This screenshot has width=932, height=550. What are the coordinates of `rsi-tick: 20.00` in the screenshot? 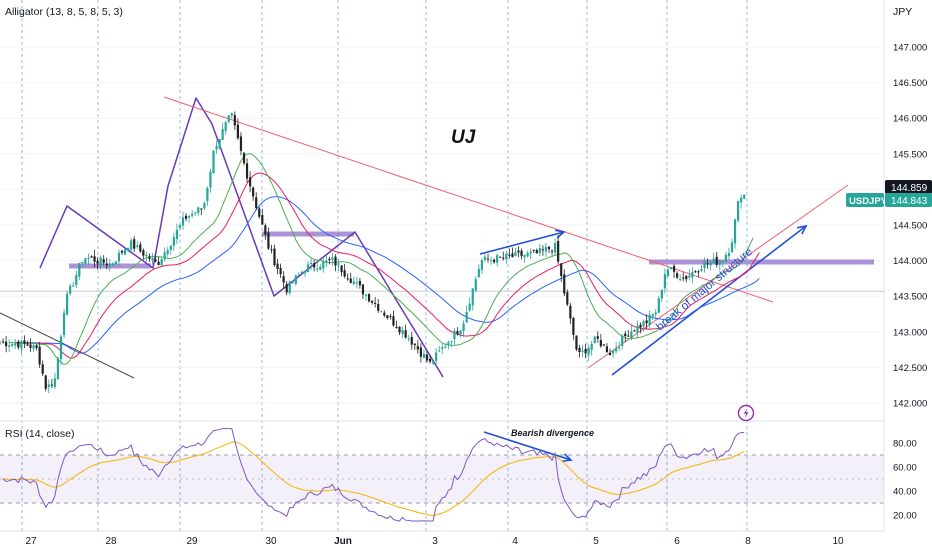 It's located at (905, 516).